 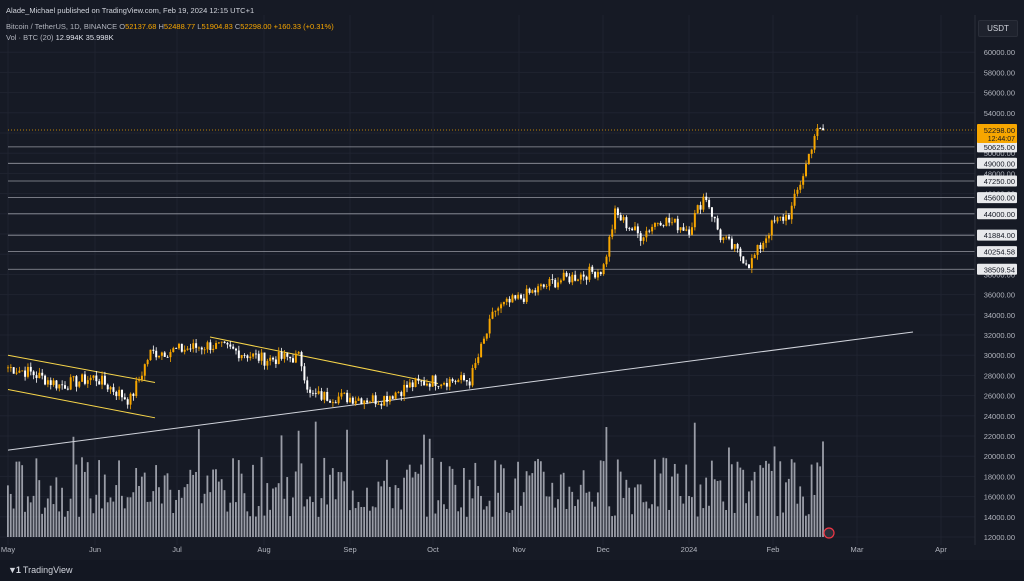 I want to click on time-tick-label: Jul, so click(x=177, y=549).